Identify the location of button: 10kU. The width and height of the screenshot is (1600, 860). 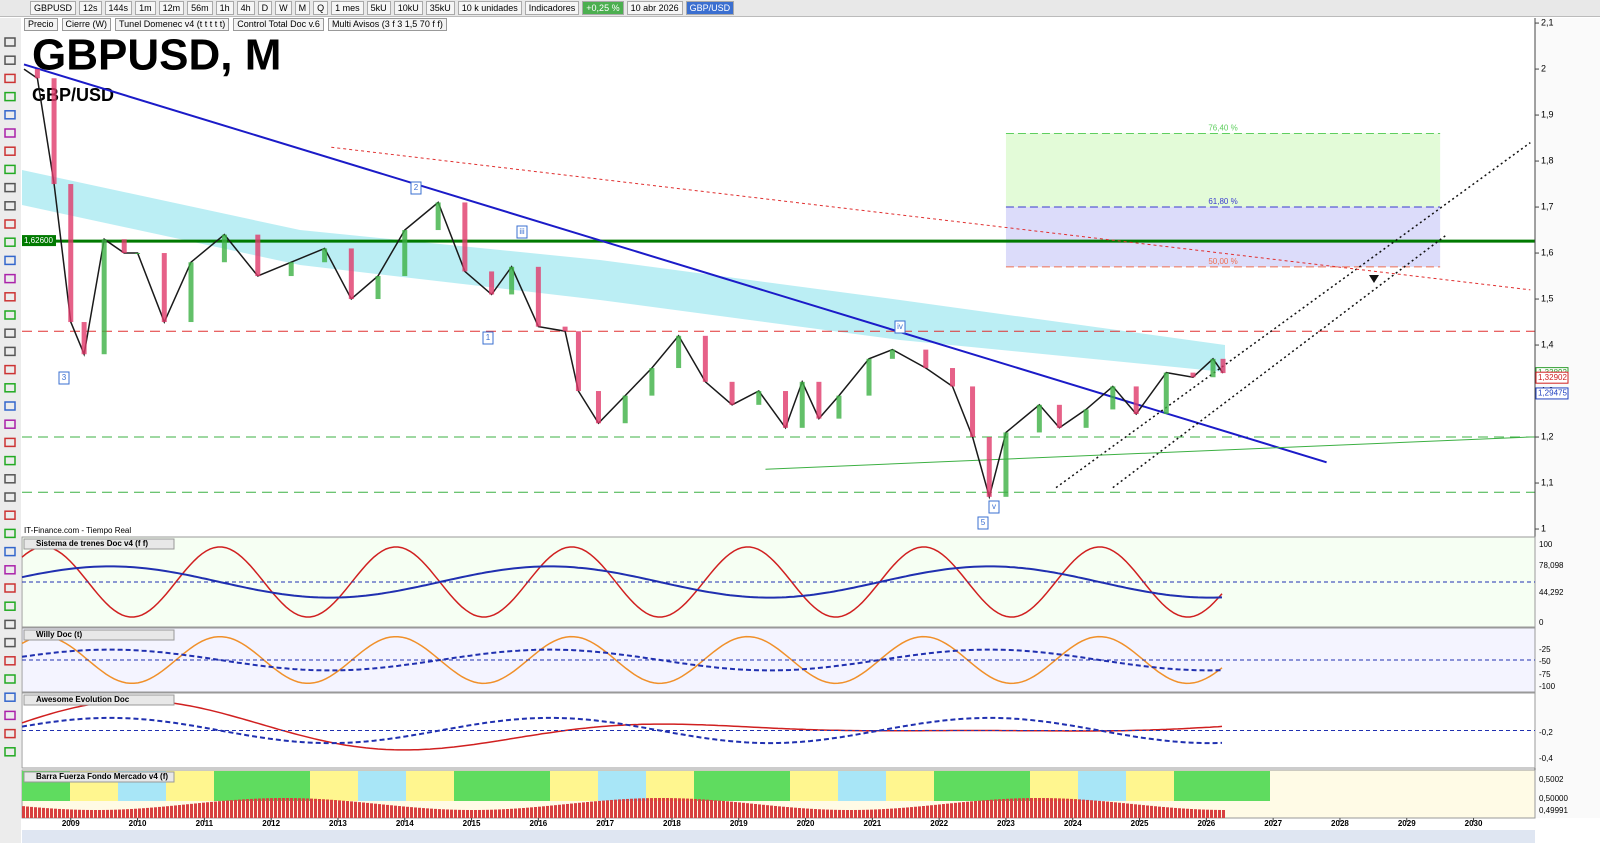
(408, 8).